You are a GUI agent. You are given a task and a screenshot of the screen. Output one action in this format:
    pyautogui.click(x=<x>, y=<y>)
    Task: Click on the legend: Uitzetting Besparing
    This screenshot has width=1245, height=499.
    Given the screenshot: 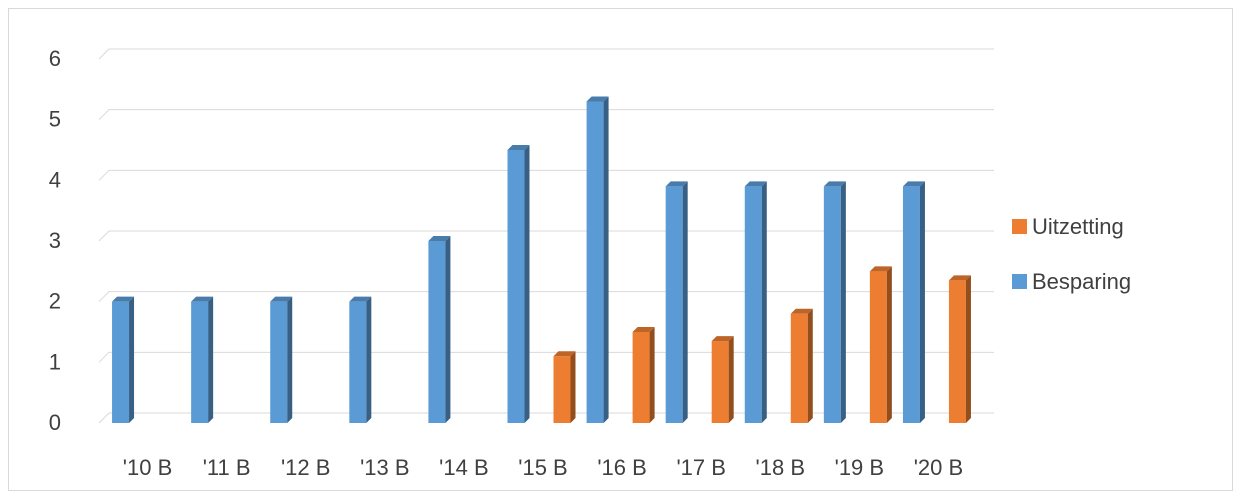 What is the action you would take?
    pyautogui.click(x=1071, y=254)
    